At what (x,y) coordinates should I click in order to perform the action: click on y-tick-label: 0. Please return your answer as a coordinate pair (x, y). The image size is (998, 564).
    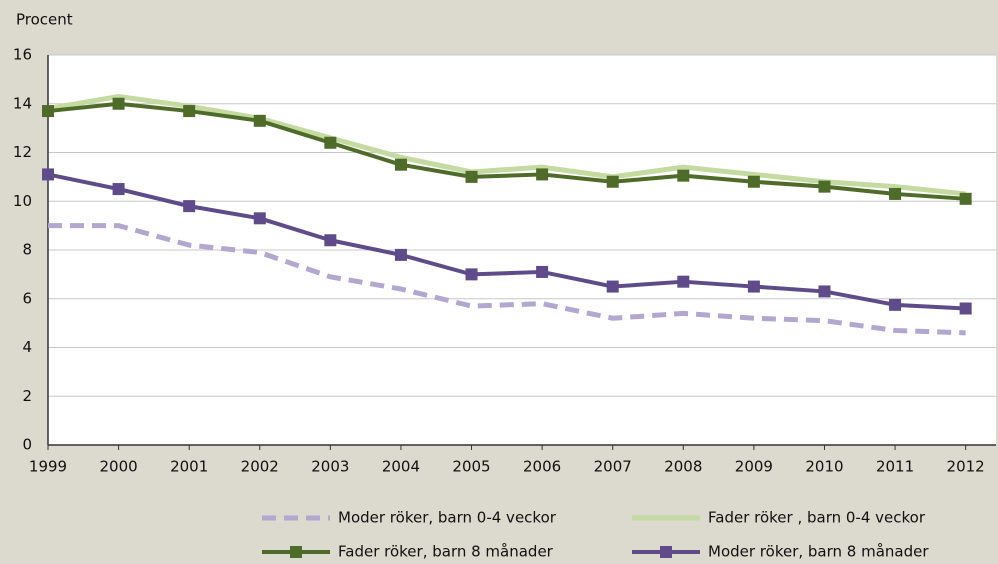
    Looking at the image, I should click on (27, 445).